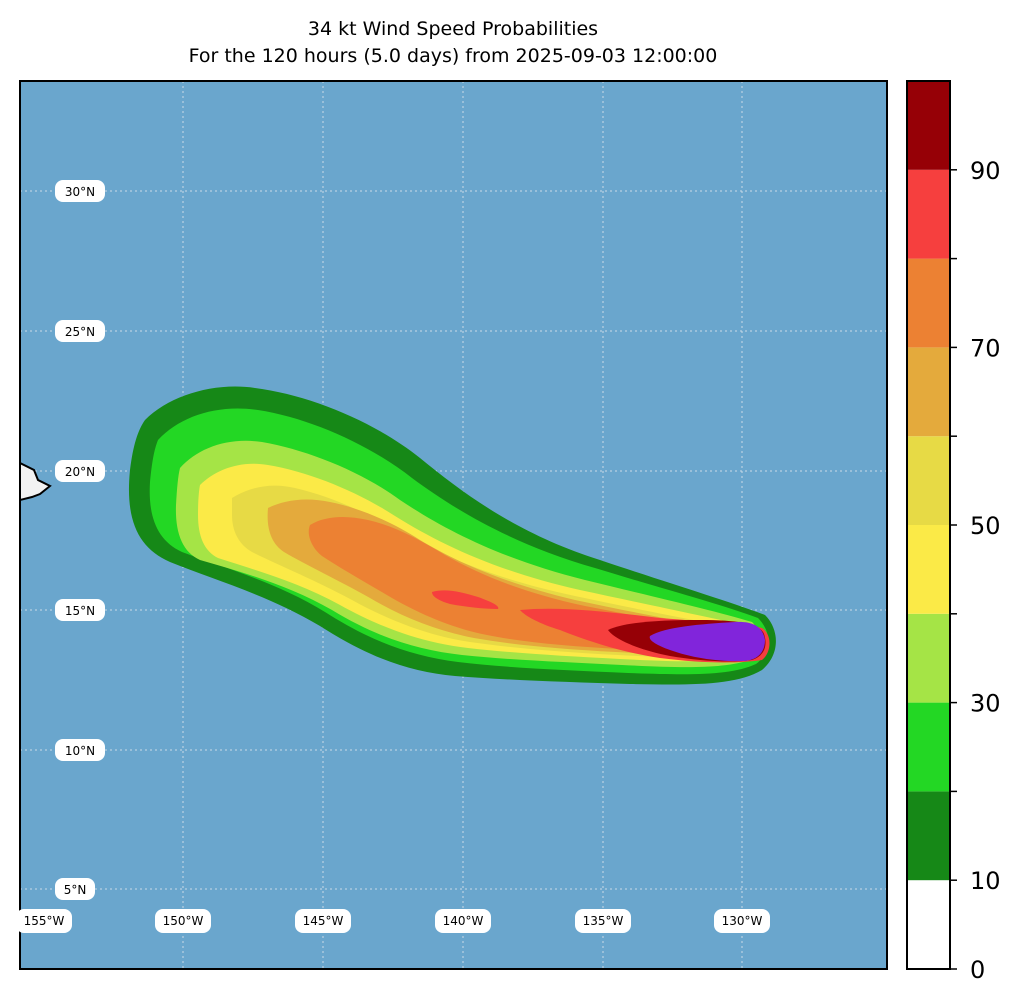  I want to click on colorbar-tick-label: 30, so click(985, 704).